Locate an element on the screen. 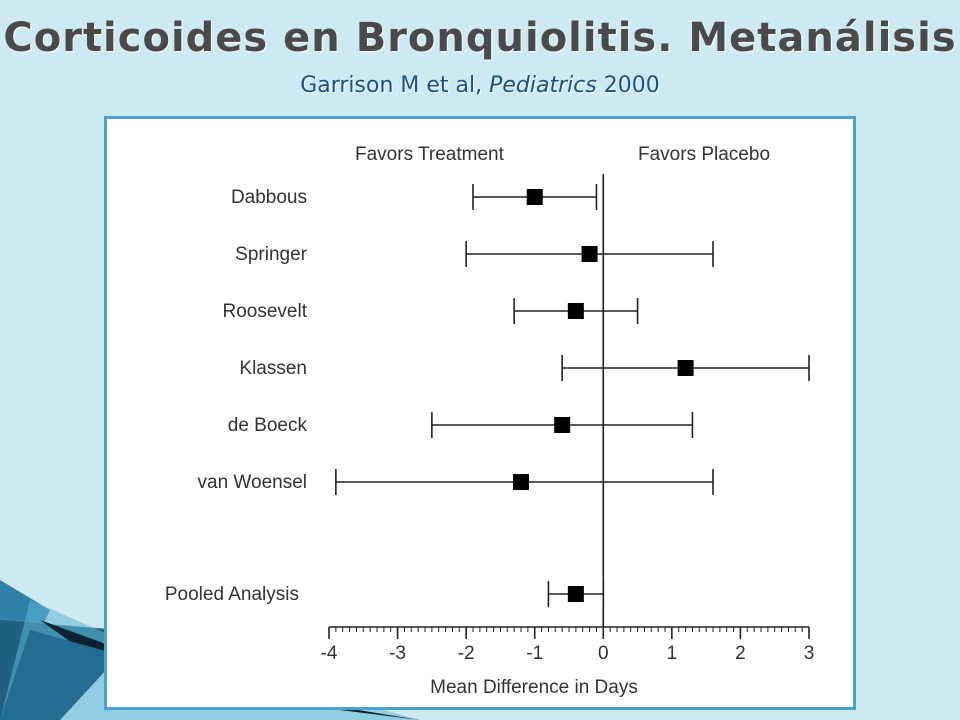 The height and width of the screenshot is (720, 960). x-tick-label: 2 is located at coordinates (740, 653).